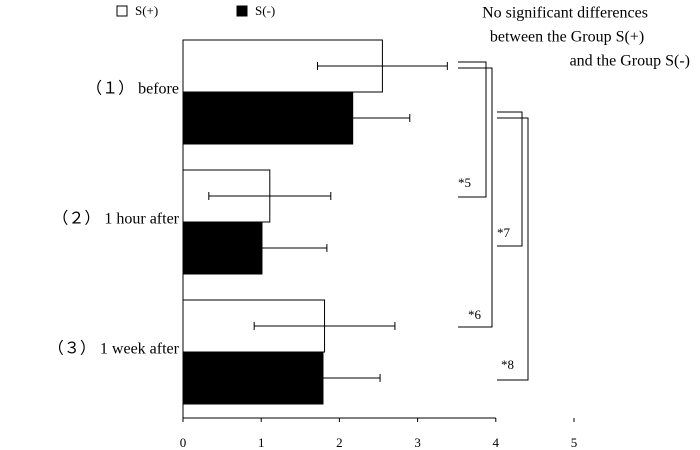  Describe the element at coordinates (464, 182) in the screenshot. I see `annotation: *5` at that location.